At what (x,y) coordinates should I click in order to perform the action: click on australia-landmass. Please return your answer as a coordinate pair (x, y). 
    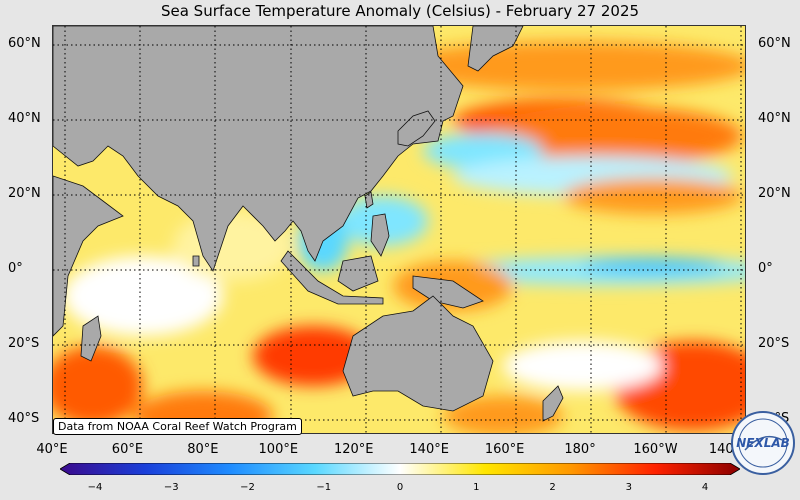
    Looking at the image, I should click on (418, 353).